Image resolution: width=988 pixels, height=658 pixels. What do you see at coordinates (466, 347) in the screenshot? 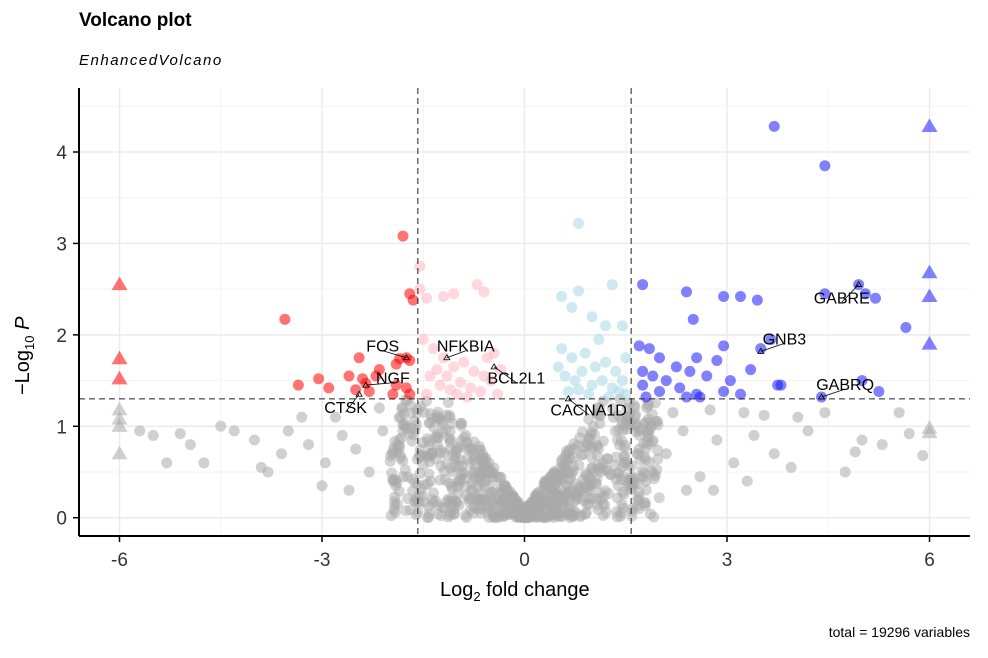
I see `gene-label: NFKBIA` at bounding box center [466, 347].